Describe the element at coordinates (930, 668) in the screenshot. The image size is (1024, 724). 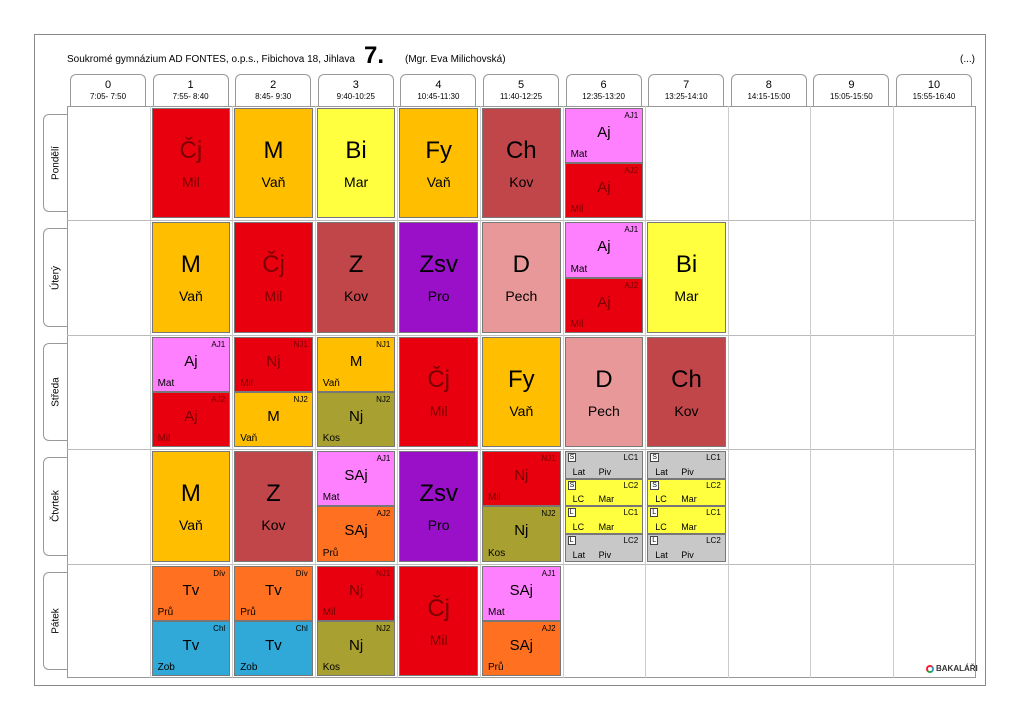
I see `bakalari-logo-icon` at that location.